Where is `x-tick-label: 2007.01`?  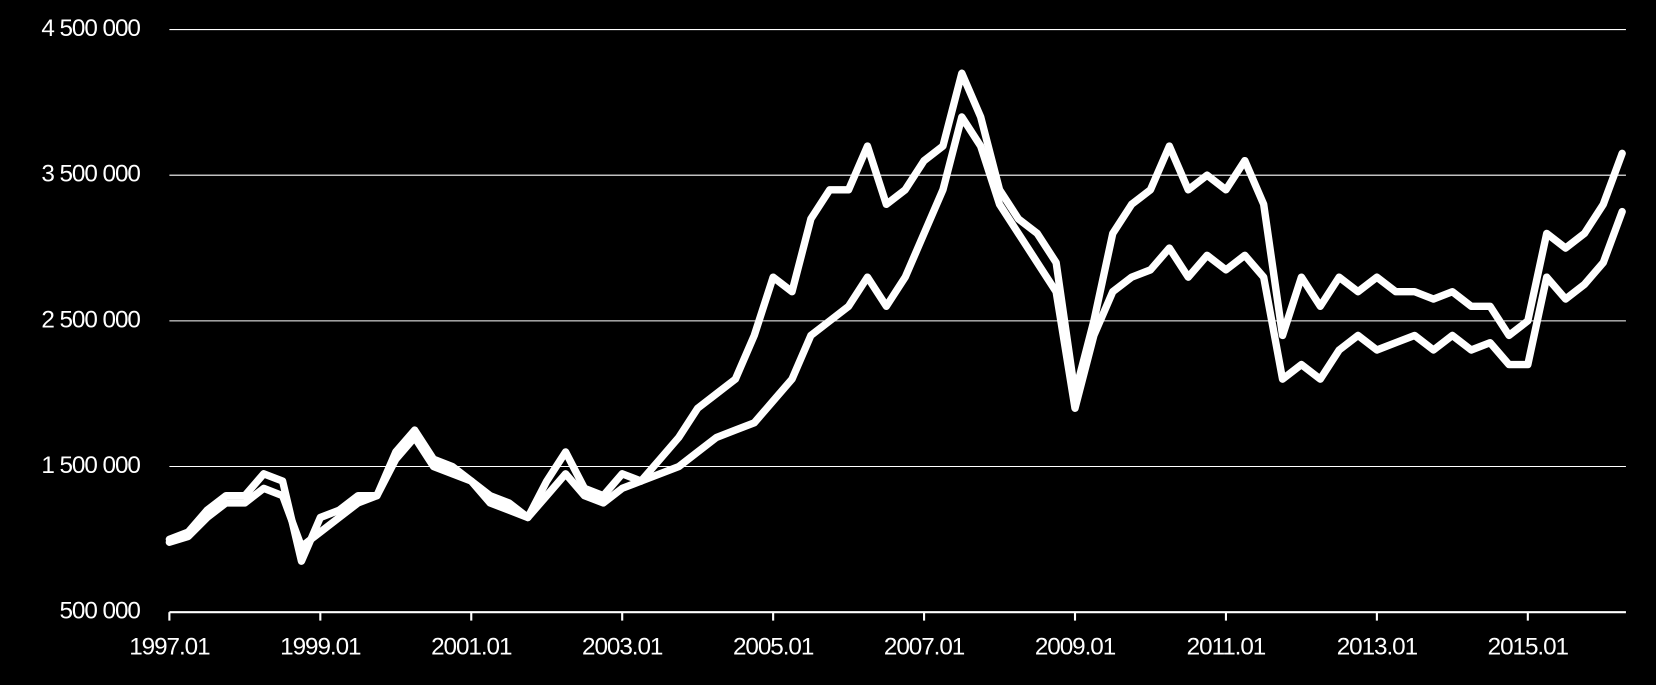
x-tick-label: 2007.01 is located at coordinates (924, 646).